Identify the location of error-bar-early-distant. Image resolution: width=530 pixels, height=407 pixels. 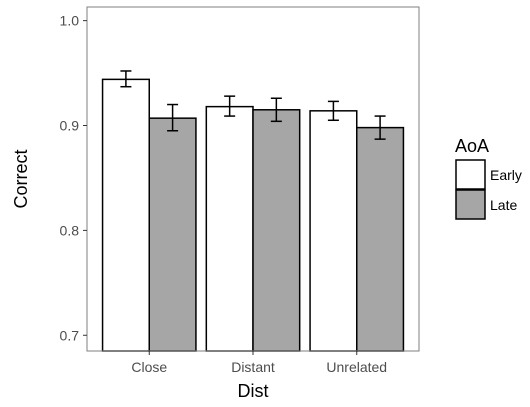
(230, 106).